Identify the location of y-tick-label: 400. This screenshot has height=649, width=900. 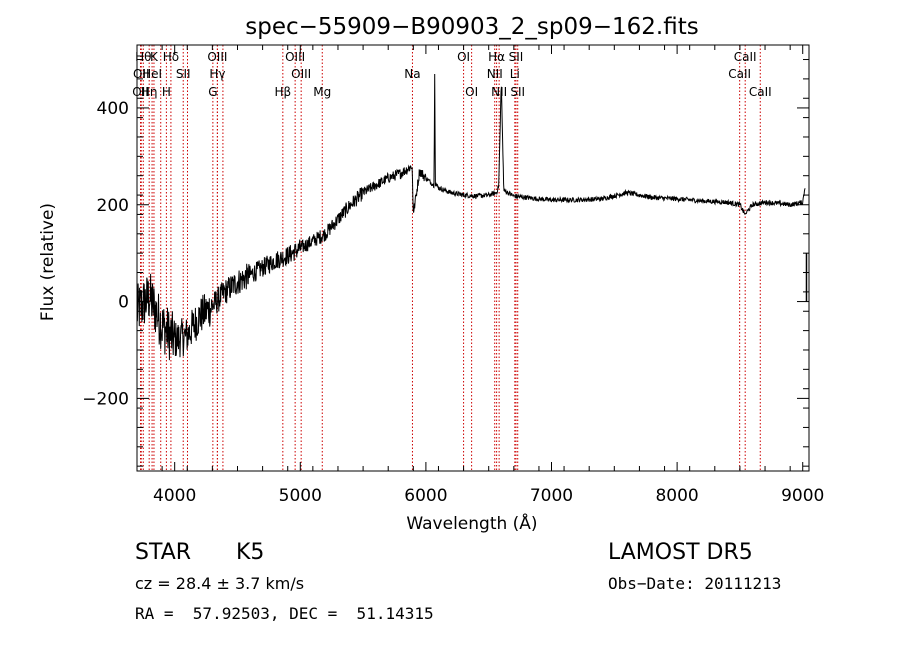
(113, 109).